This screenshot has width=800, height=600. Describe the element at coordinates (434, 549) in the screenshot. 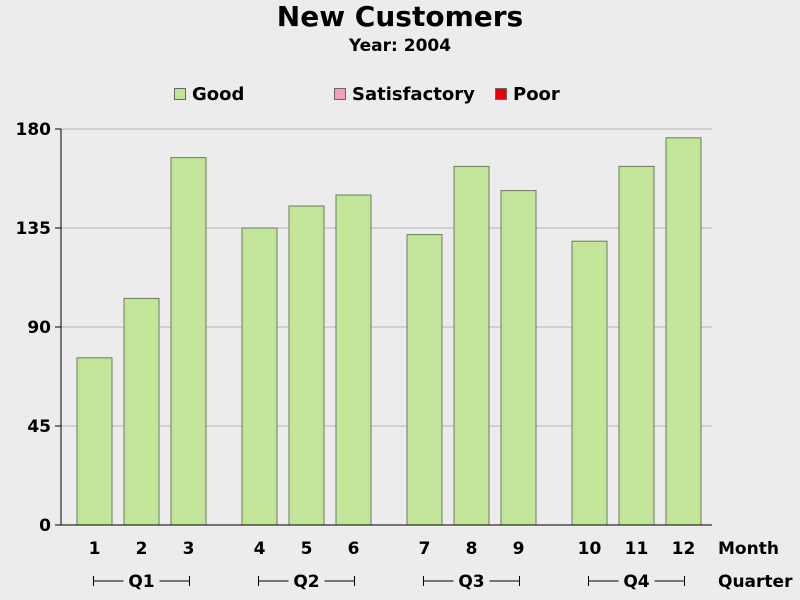

I see `x-tick-labels: 1 2 3 4 5 6 7 8 9 10 11 12 Month` at that location.